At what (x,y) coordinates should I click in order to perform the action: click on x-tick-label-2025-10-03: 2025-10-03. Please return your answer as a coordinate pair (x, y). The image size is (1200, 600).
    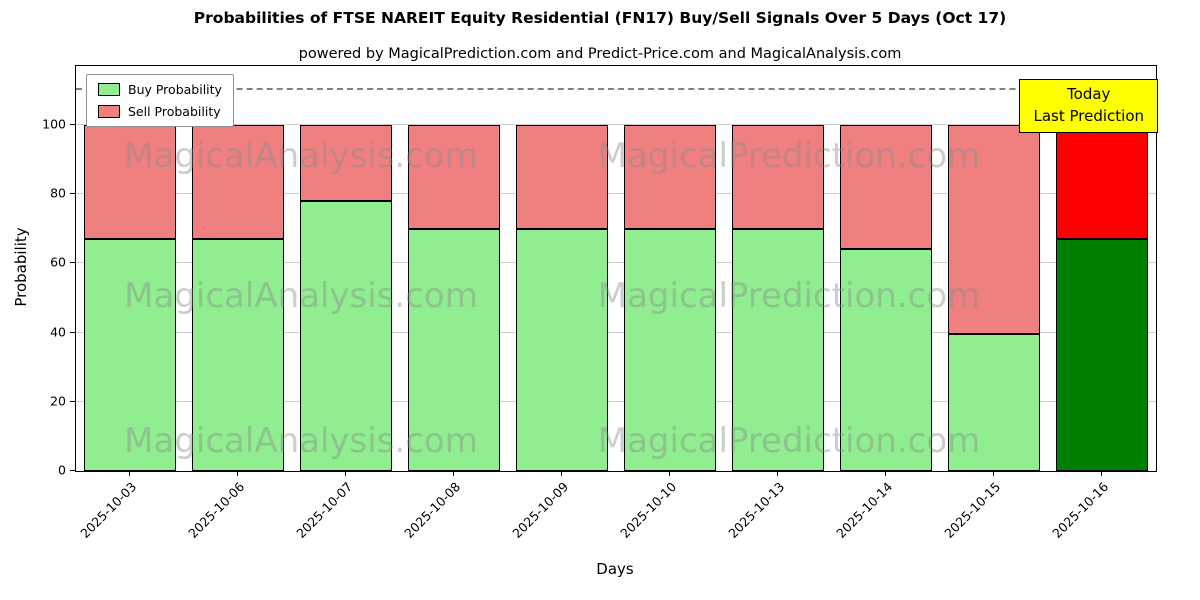
    Looking at the image, I should click on (108, 510).